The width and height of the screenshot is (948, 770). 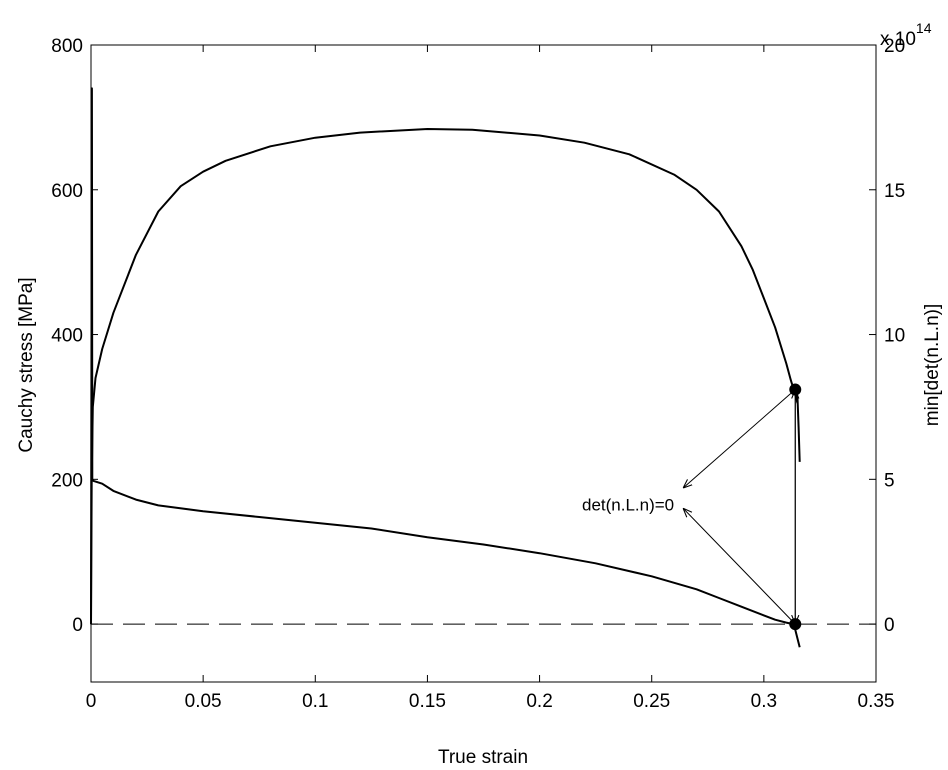 What do you see at coordinates (889, 625) in the screenshot?
I see `y-right-tick-label: 0` at bounding box center [889, 625].